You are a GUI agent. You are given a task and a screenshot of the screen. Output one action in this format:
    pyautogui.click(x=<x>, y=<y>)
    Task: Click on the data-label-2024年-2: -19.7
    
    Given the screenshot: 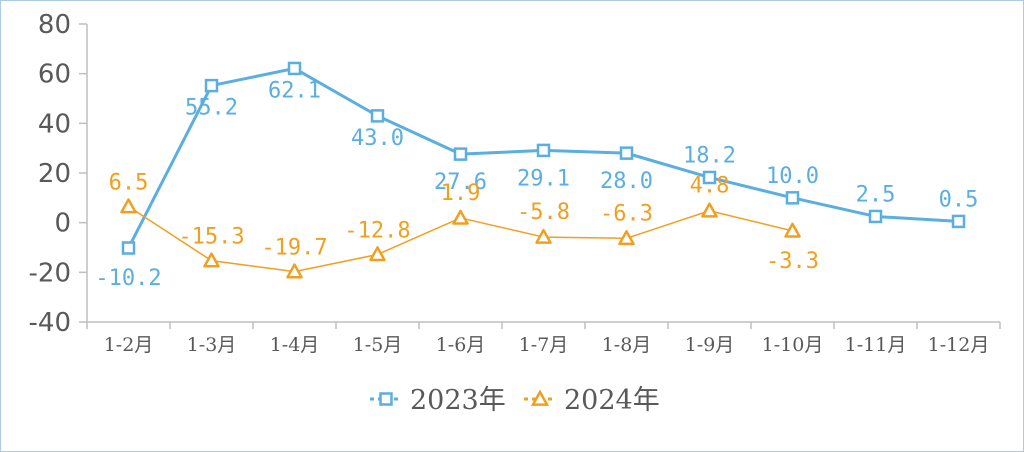 What is the action you would take?
    pyautogui.click(x=294, y=248)
    